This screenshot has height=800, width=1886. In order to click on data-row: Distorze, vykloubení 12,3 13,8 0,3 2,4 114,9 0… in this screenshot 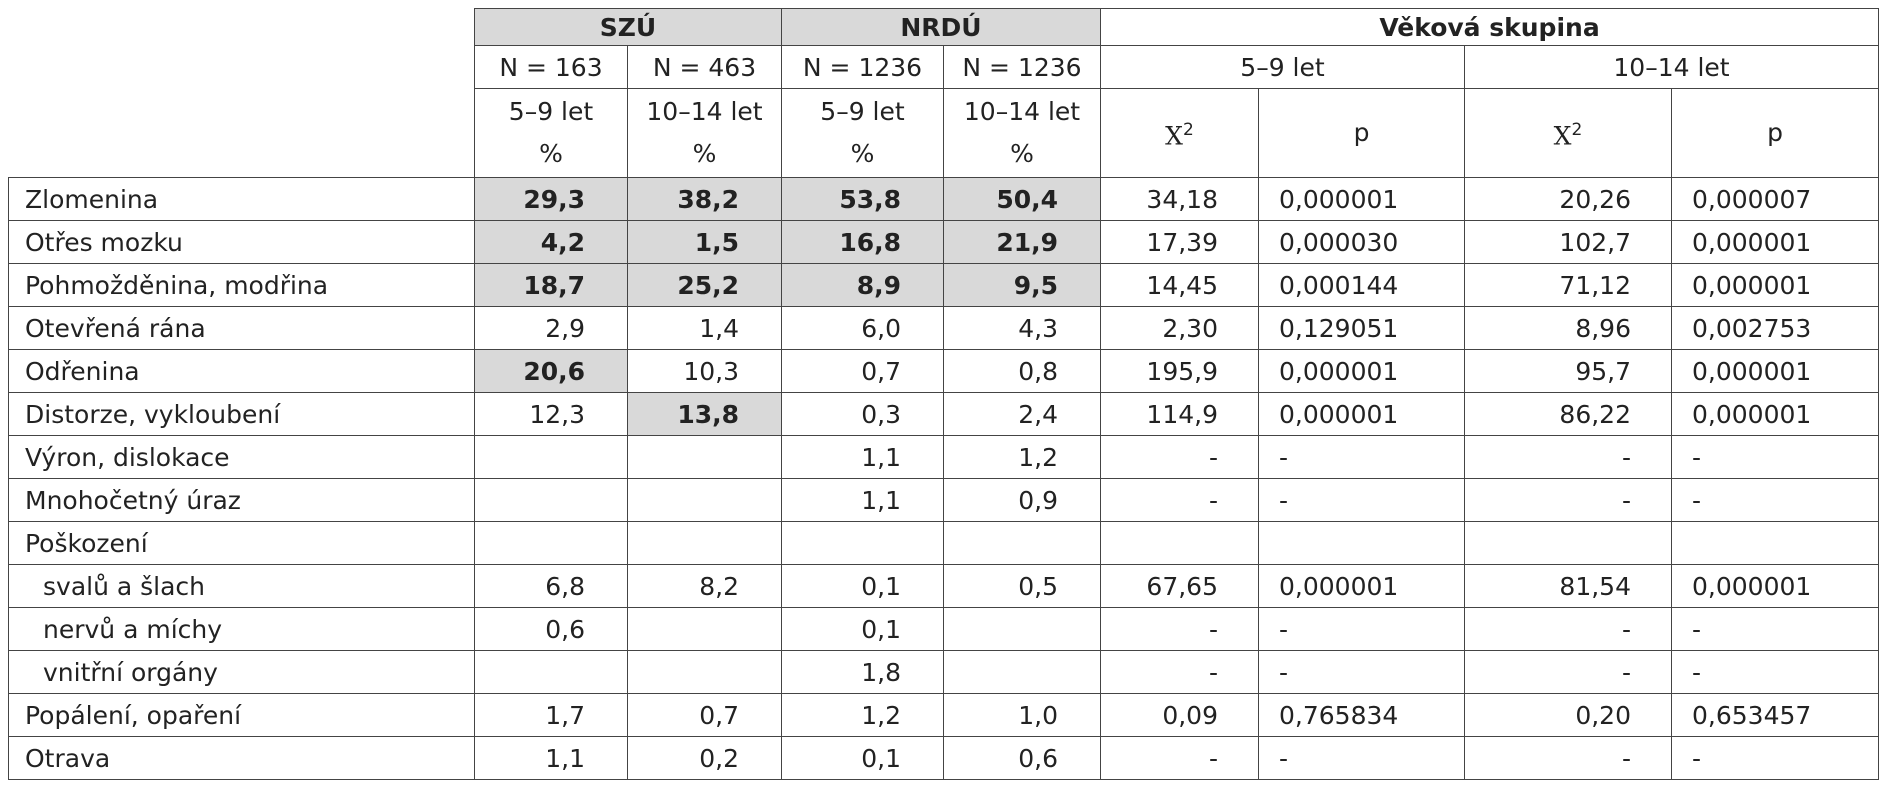, I will do `click(943, 414)`.